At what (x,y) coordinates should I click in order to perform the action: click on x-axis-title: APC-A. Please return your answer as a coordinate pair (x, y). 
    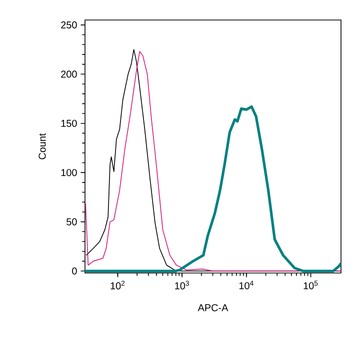
    Looking at the image, I should click on (213, 308).